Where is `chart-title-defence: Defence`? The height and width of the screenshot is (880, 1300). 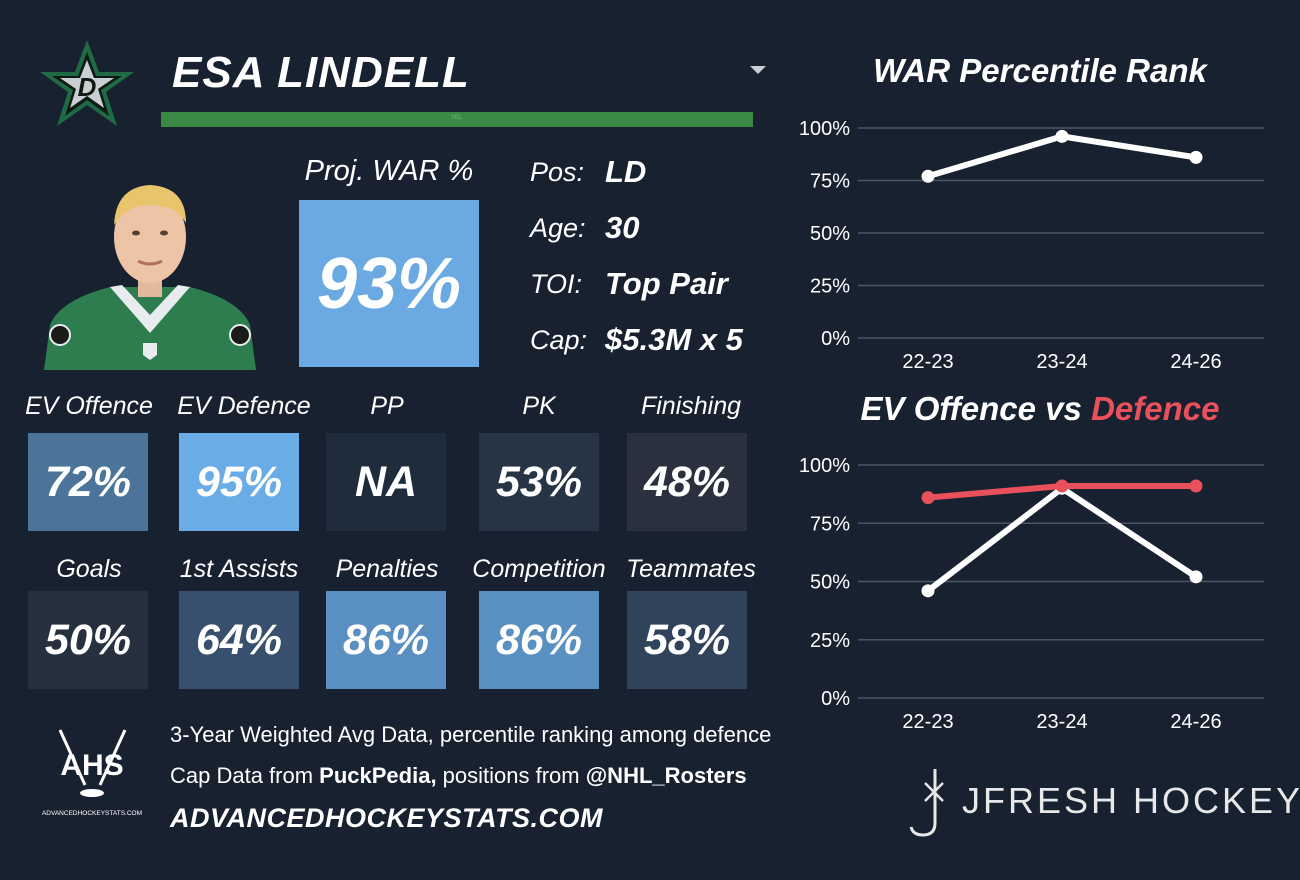 chart-title-defence: Defence is located at coordinates (1155, 408).